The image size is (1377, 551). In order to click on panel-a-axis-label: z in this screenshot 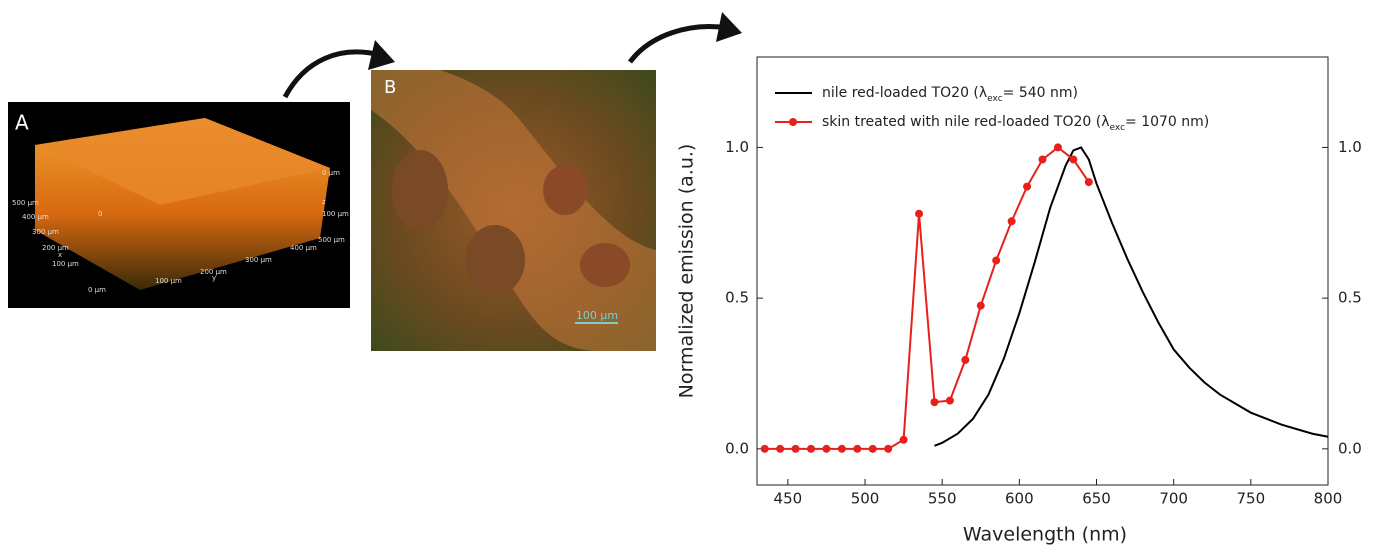, I will do `click(324, 202)`.